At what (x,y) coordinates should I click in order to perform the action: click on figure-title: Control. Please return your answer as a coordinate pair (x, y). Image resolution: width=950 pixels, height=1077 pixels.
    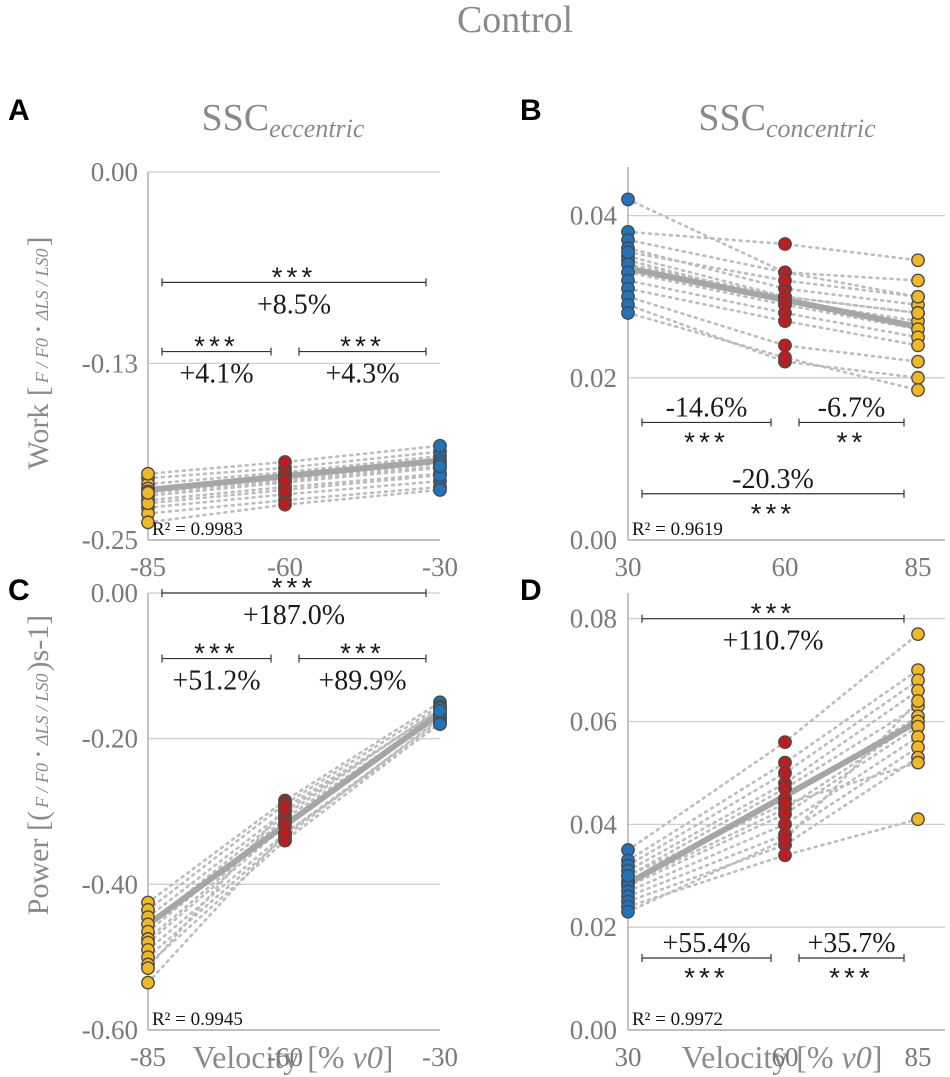
    Looking at the image, I should click on (515, 20).